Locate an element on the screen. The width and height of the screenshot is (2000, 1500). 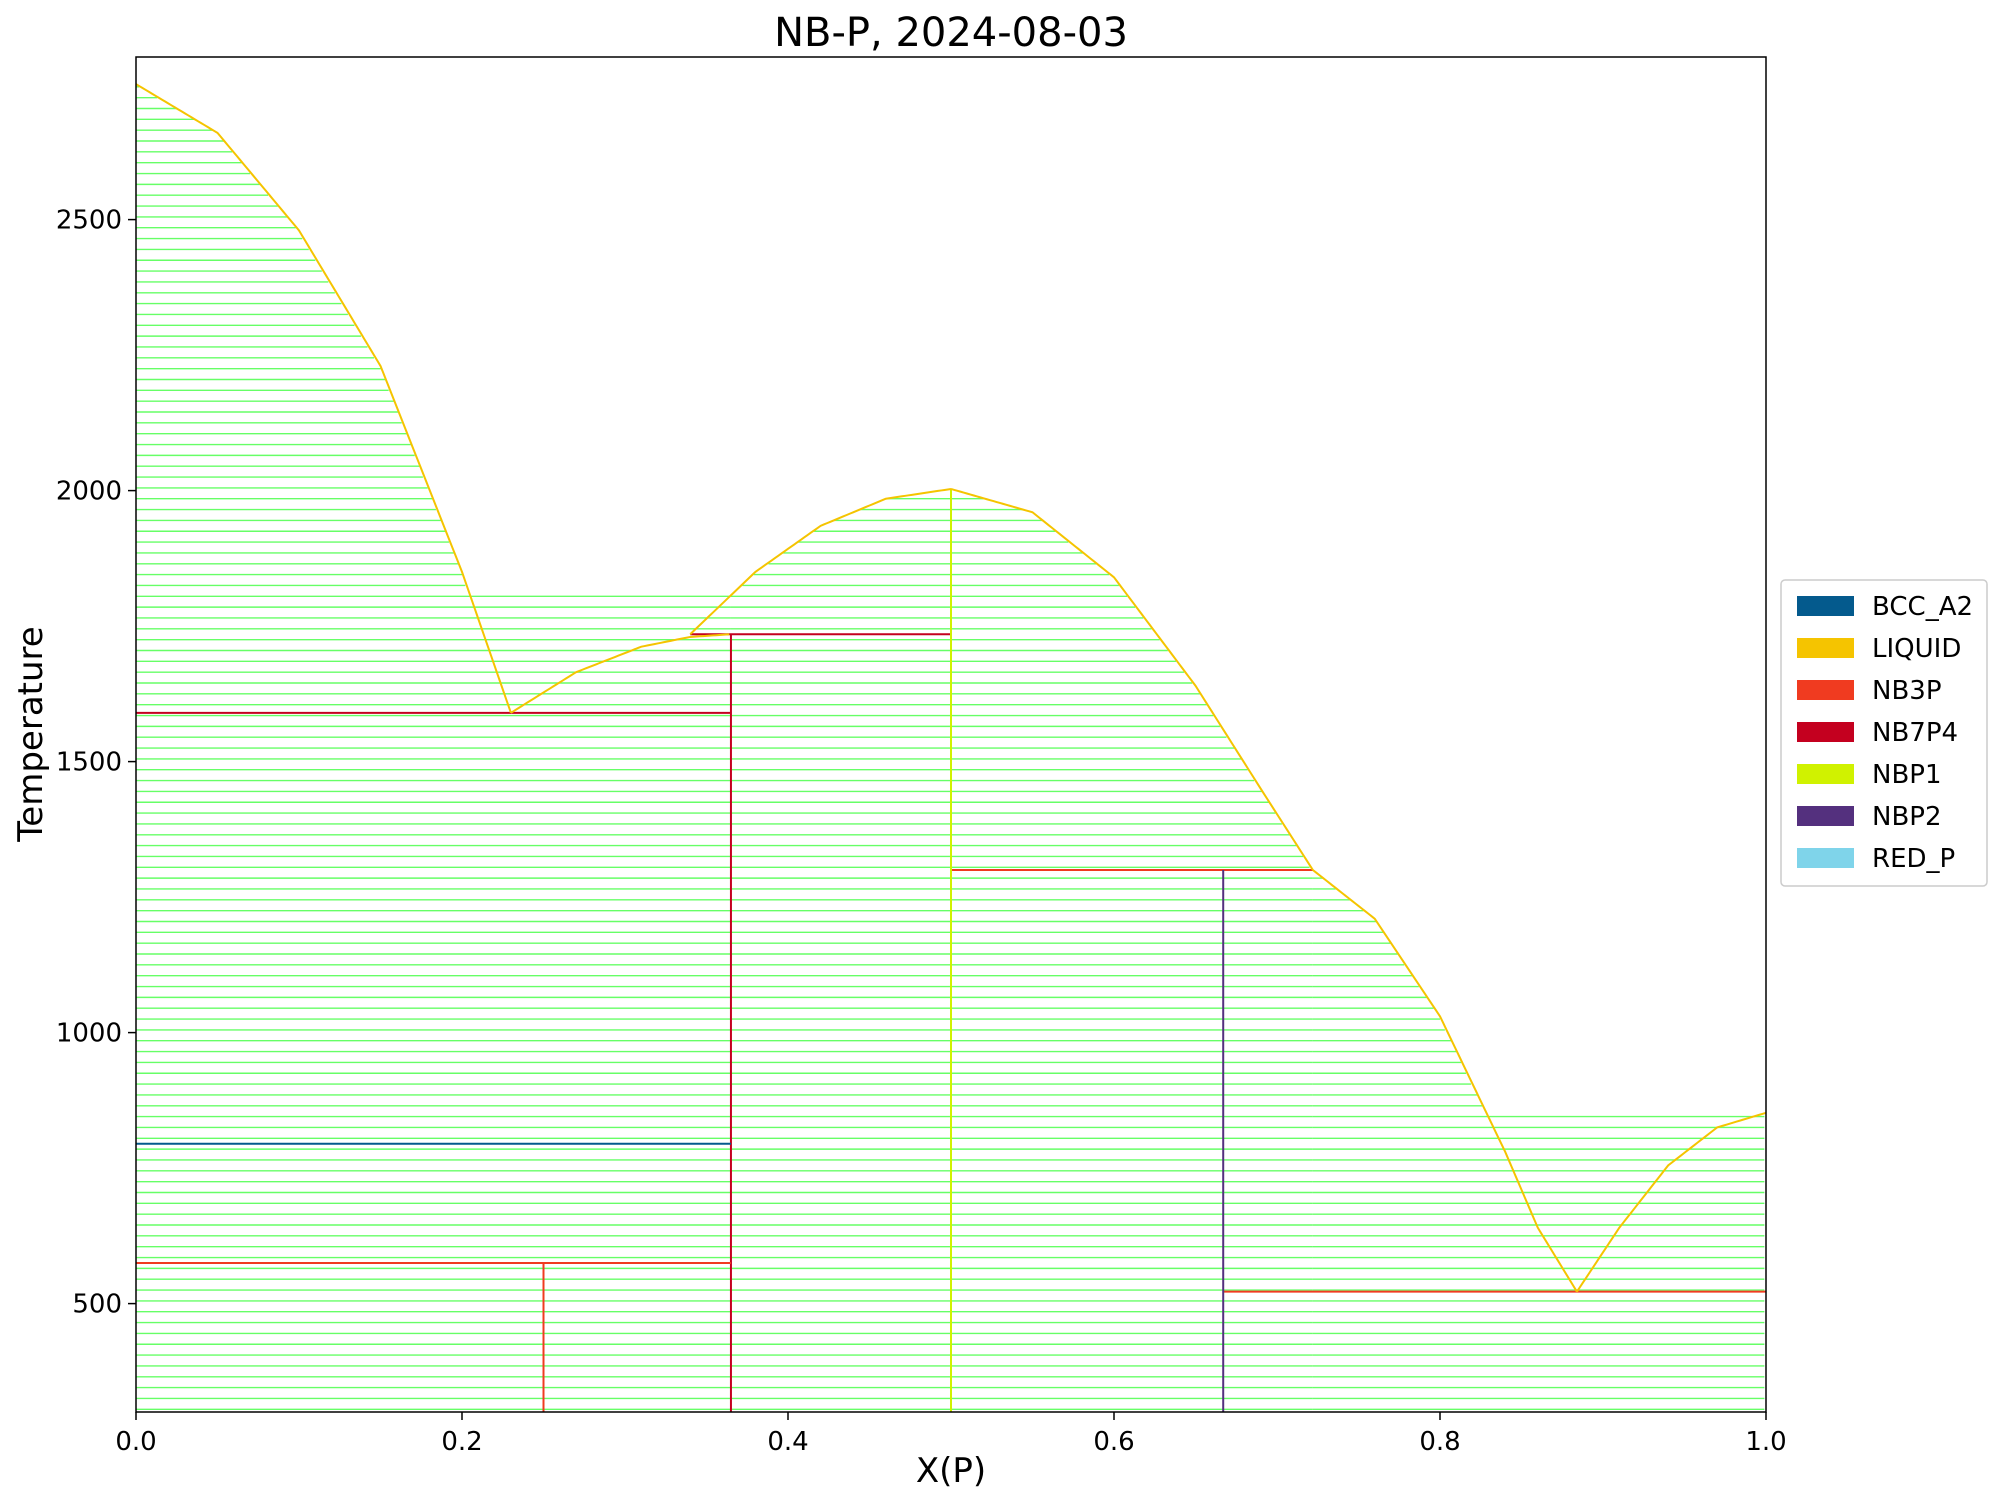
legend-swatch-red-p is located at coordinates (1825, 858).